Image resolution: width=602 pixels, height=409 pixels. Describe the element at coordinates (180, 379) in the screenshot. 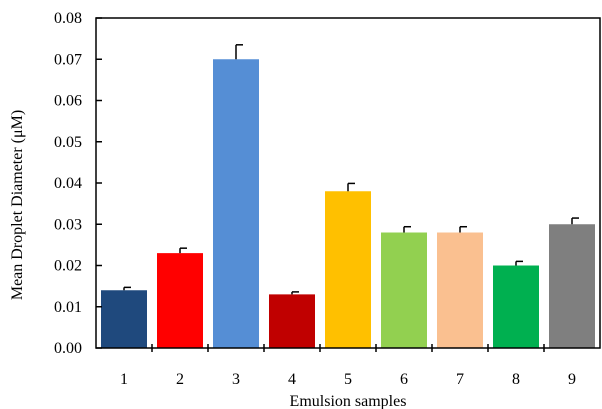

I see `x-tick-label-2: 2` at that location.